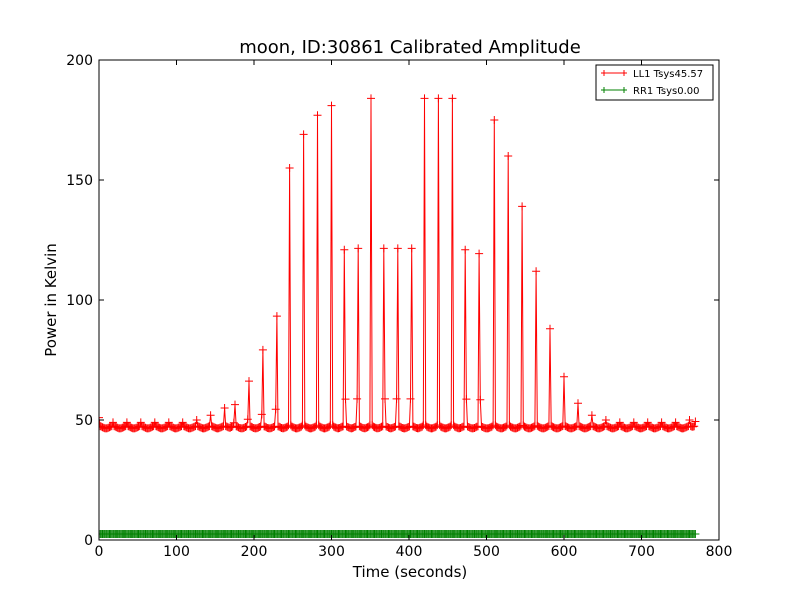 The width and height of the screenshot is (800, 600). I want to click on legend-symbol-rr1, so click(614, 90).